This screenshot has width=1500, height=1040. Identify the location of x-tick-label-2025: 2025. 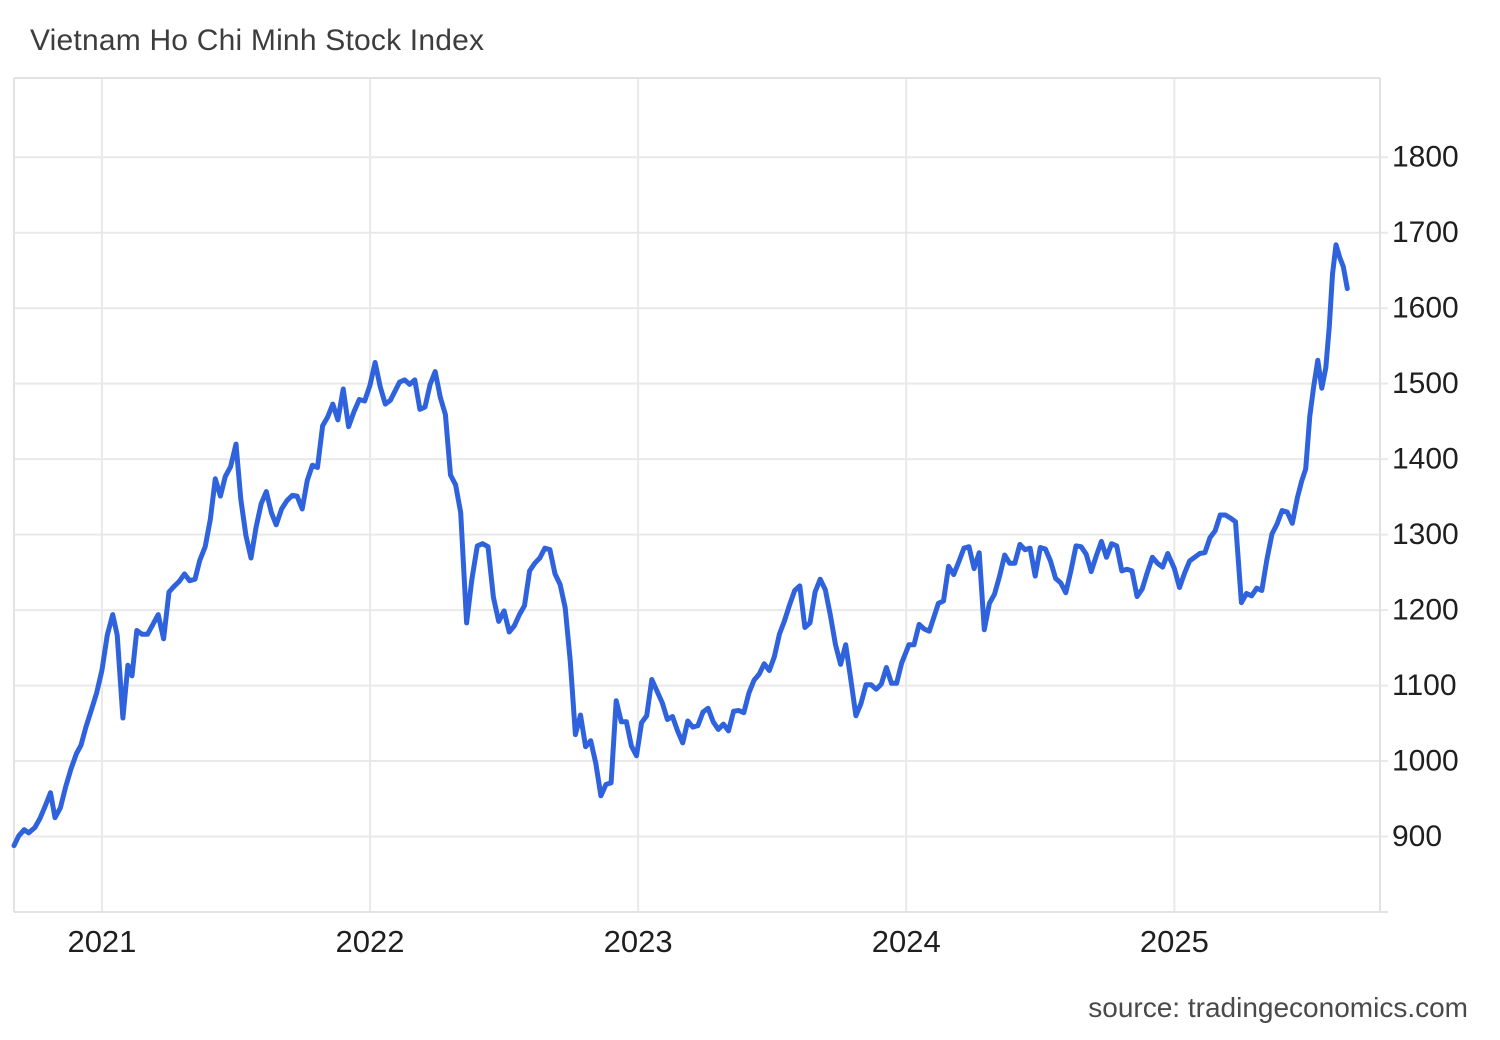
(1174, 941).